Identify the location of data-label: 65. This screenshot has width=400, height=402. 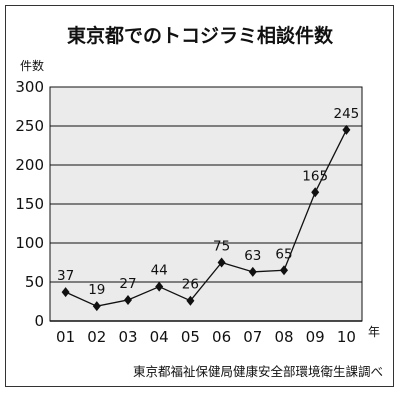
(283, 254).